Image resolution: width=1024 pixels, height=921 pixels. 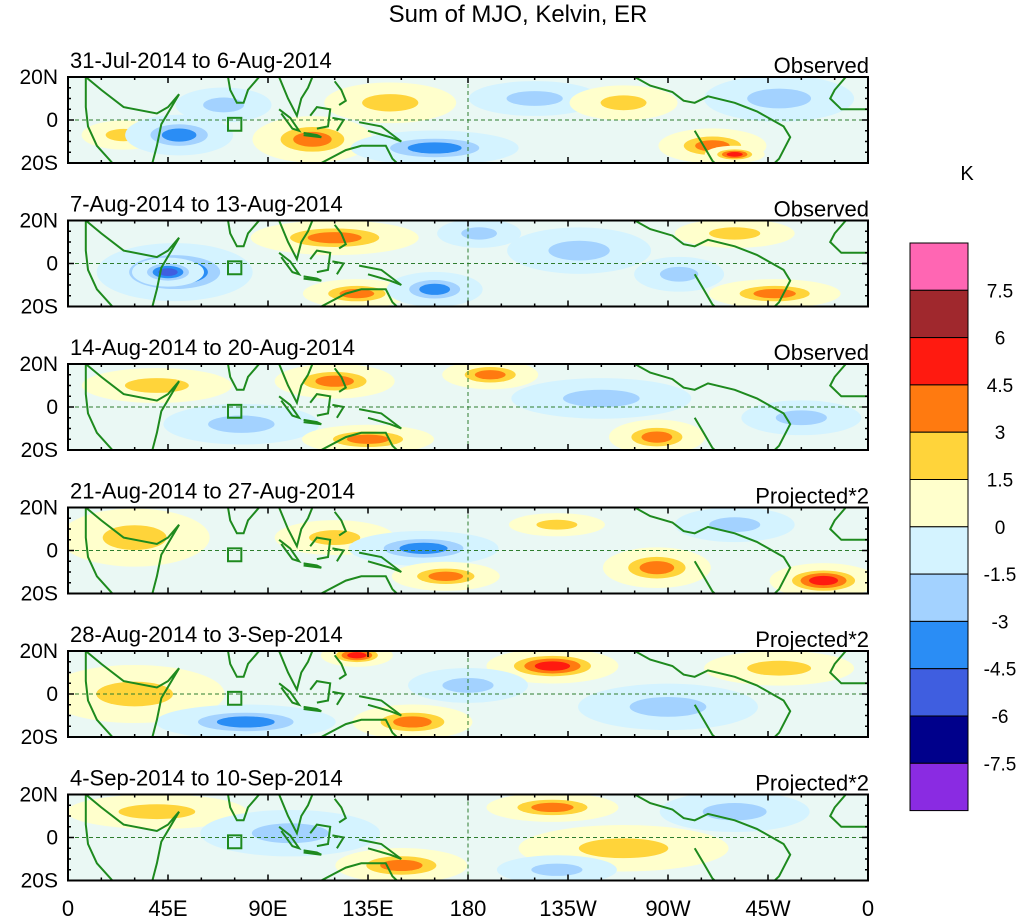 I want to click on panel-period-label: 7-Aug-2014 to 13-Aug-2014, so click(x=206, y=204).